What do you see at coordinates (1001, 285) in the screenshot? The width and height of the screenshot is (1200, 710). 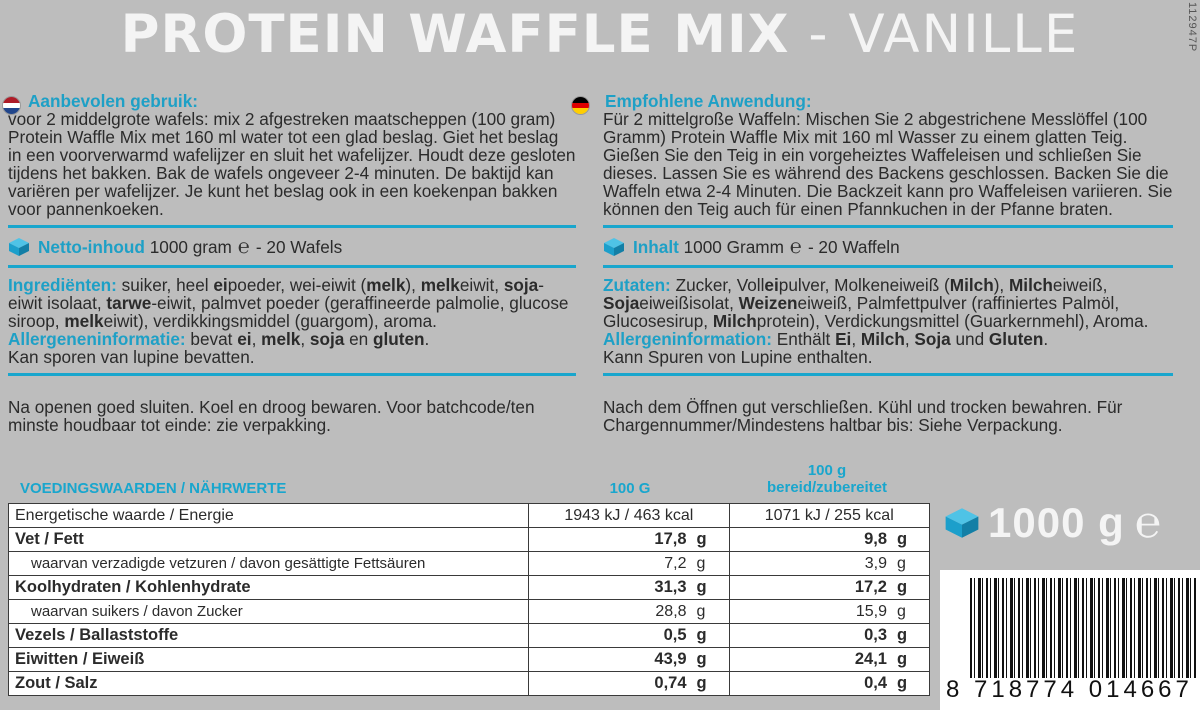 I see `text-segment: ),` at bounding box center [1001, 285].